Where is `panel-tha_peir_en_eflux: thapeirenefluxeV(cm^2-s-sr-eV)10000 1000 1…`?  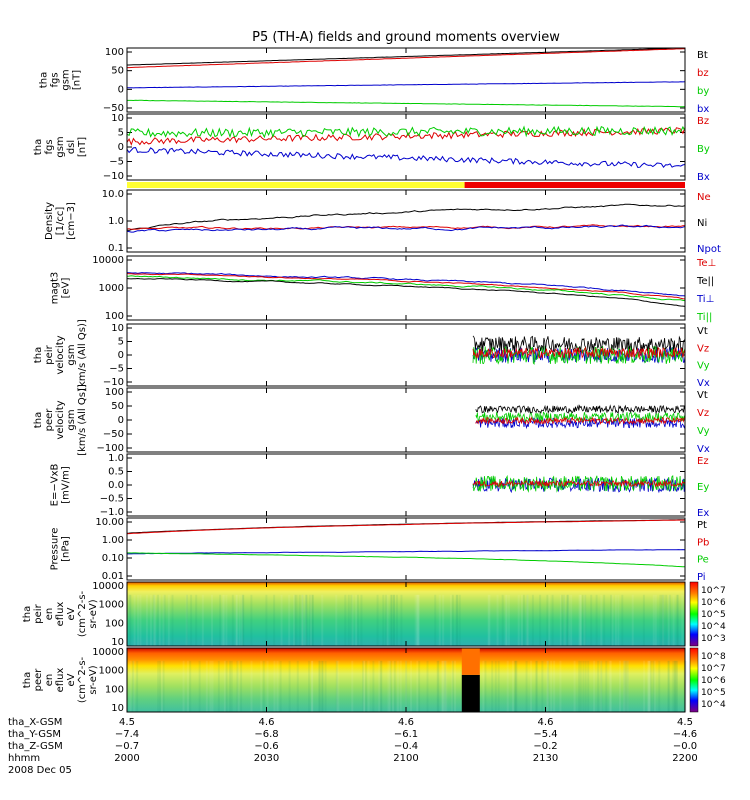
panel-tha_peir_en_eflux: thapeirenefluxeV(cm^2-s-sr-eV)10000 1000 1… is located at coordinates (374, 614).